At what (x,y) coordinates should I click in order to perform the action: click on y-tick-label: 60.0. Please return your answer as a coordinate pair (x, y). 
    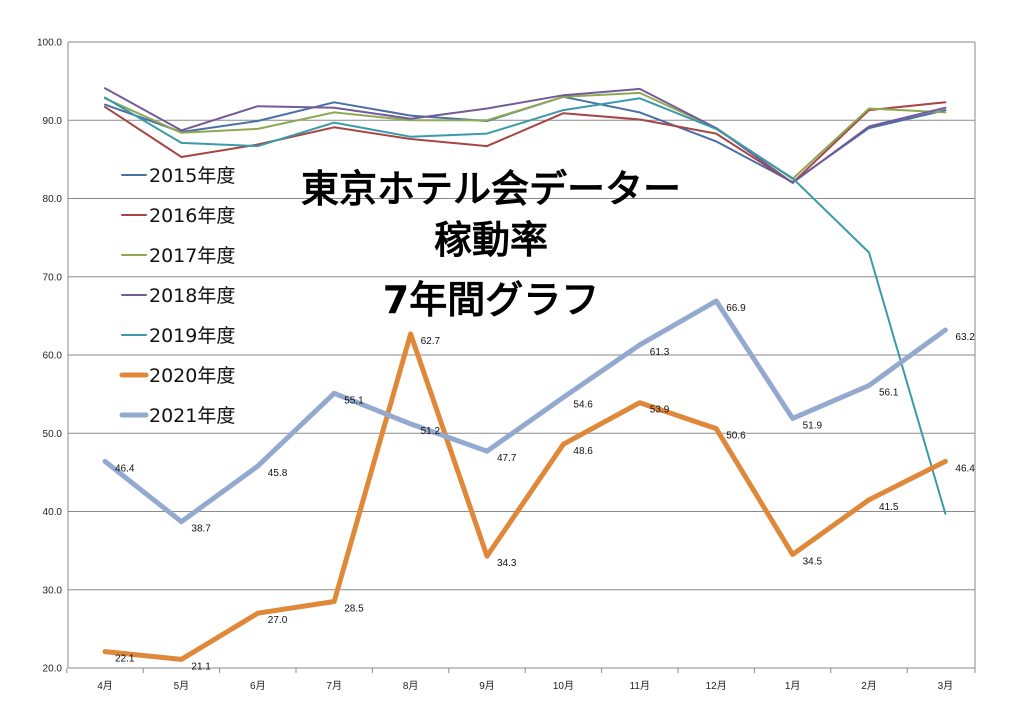
    Looking at the image, I should click on (53, 356).